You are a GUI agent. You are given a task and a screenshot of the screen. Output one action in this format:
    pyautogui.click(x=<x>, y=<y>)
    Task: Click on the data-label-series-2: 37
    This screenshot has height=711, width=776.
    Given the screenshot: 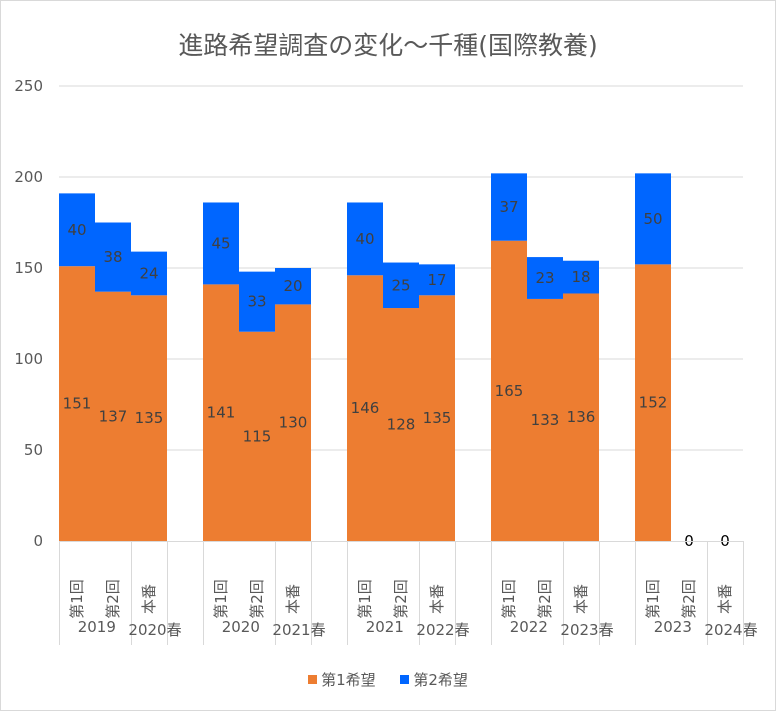 What is the action you would take?
    pyautogui.click(x=508, y=207)
    